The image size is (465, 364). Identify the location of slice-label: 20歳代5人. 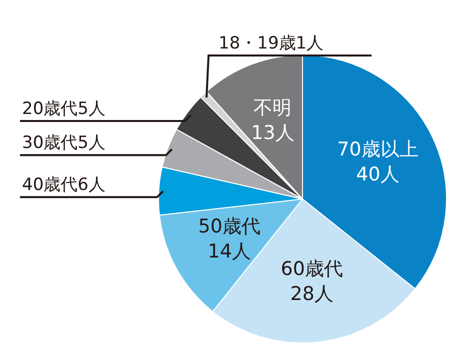
(64, 108).